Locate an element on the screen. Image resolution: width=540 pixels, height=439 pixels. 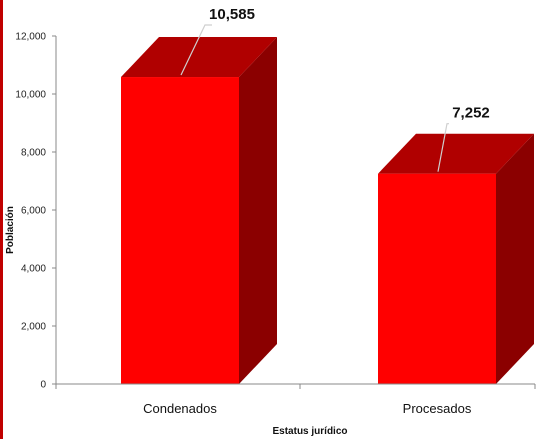
y-tick-label: 10,000 is located at coordinates (30, 95).